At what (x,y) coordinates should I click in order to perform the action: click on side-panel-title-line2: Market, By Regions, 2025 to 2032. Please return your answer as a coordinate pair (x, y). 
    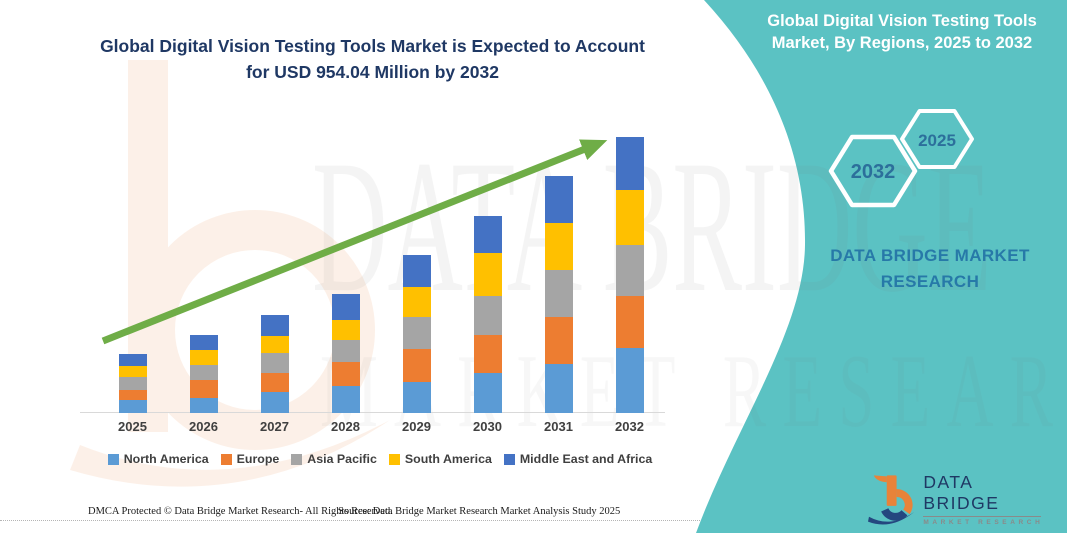
    Looking at the image, I should click on (902, 43).